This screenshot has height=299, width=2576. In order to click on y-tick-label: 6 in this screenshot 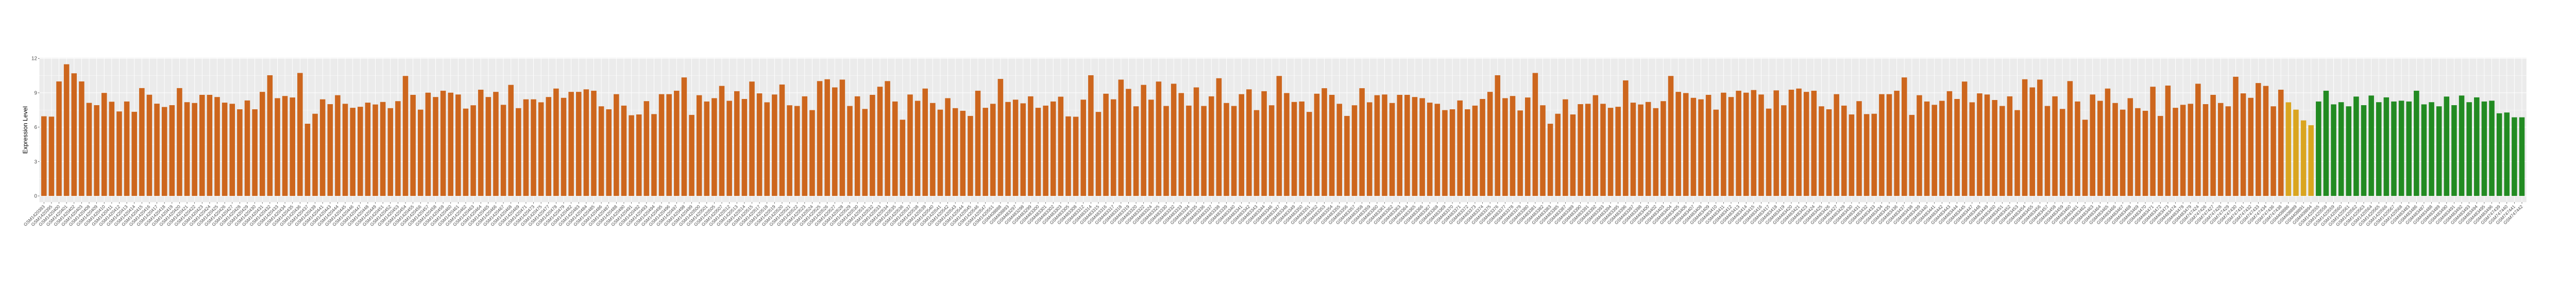, I will do `click(36, 127)`.